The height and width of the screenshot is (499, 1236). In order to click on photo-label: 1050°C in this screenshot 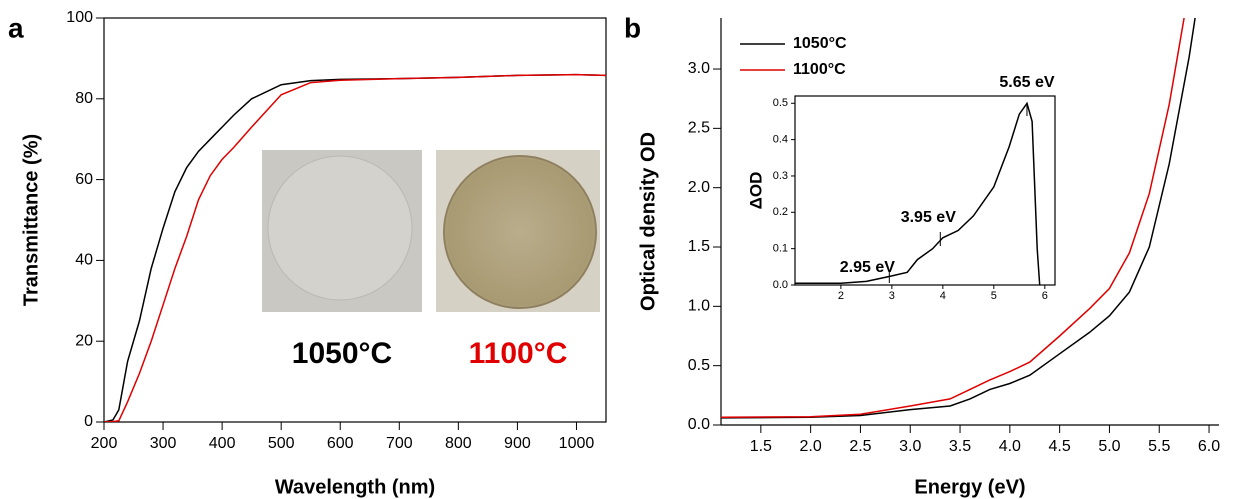, I will do `click(342, 353)`.